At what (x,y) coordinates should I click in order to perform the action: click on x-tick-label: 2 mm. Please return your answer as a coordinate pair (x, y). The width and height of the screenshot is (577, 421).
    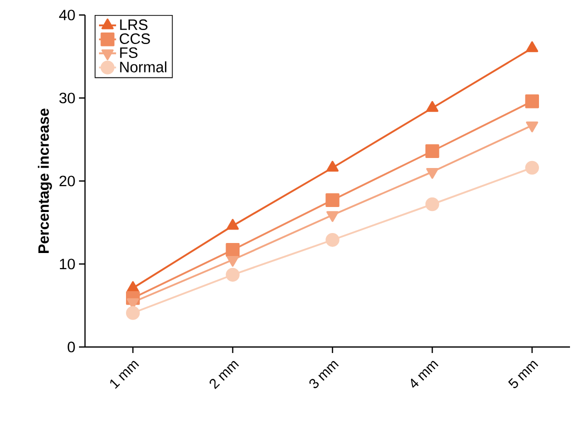
    Looking at the image, I should click on (224, 375).